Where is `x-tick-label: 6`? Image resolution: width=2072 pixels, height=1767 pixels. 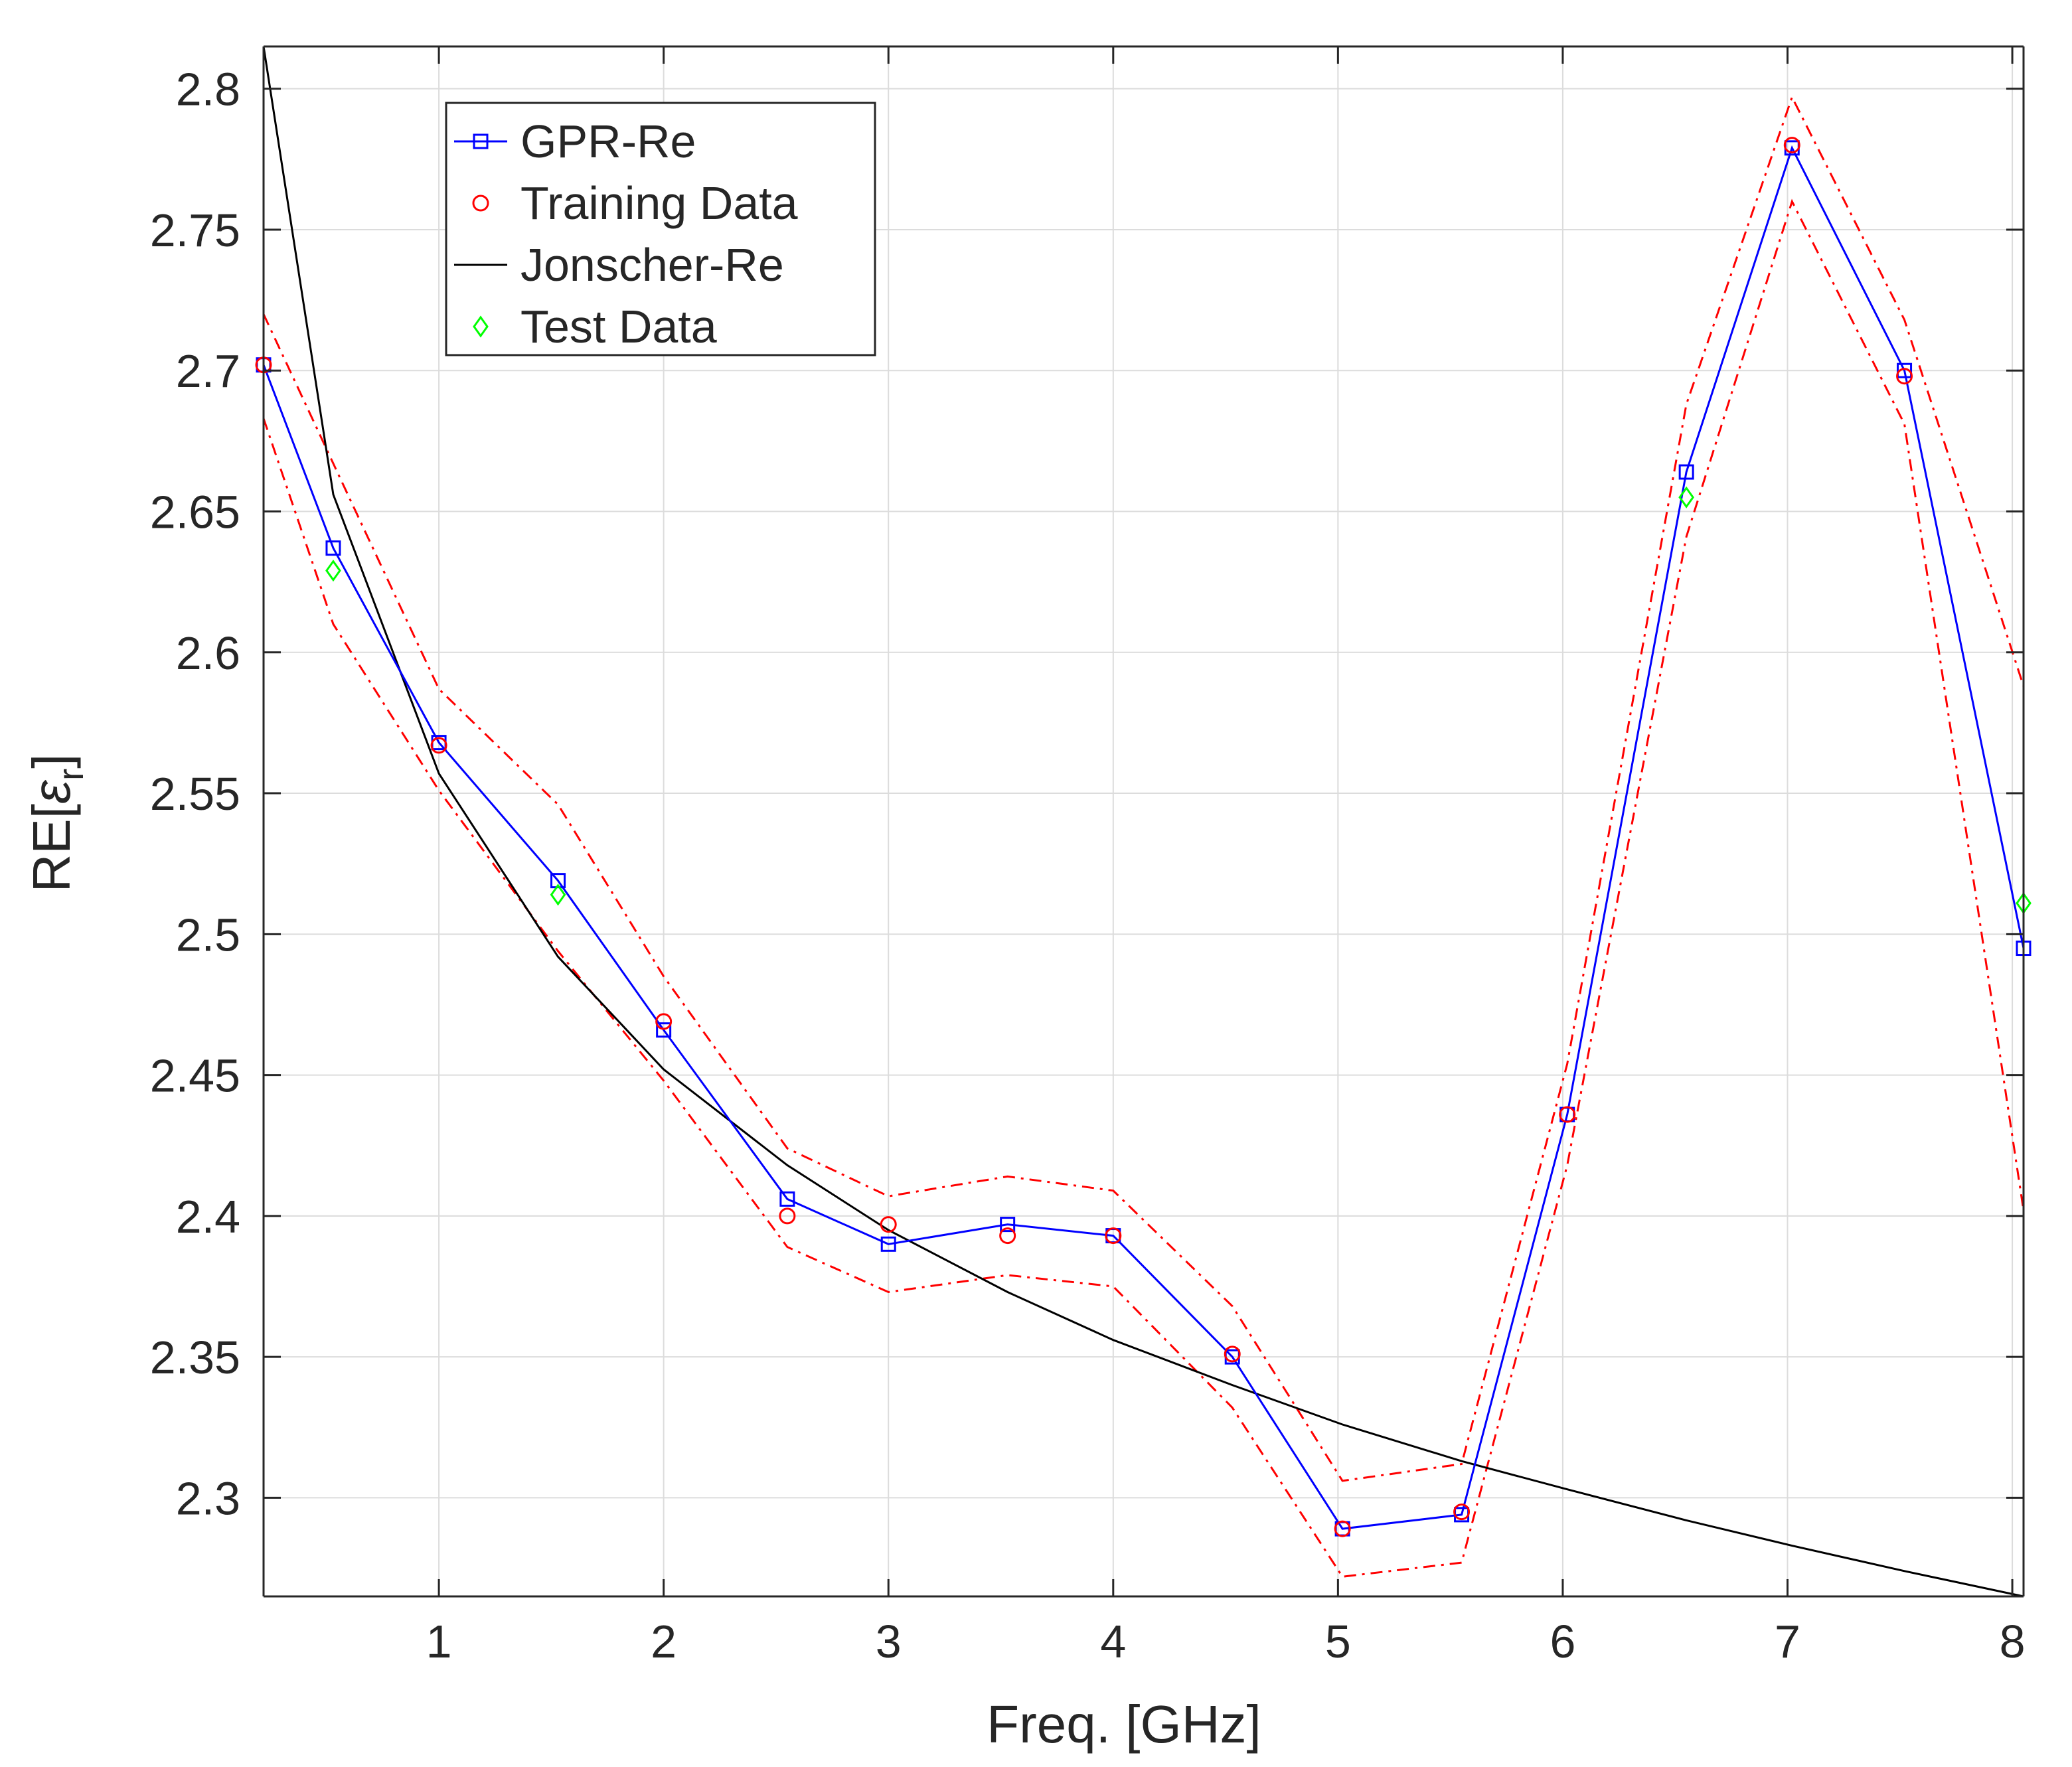
x-tick-label: 6 is located at coordinates (1562, 1641).